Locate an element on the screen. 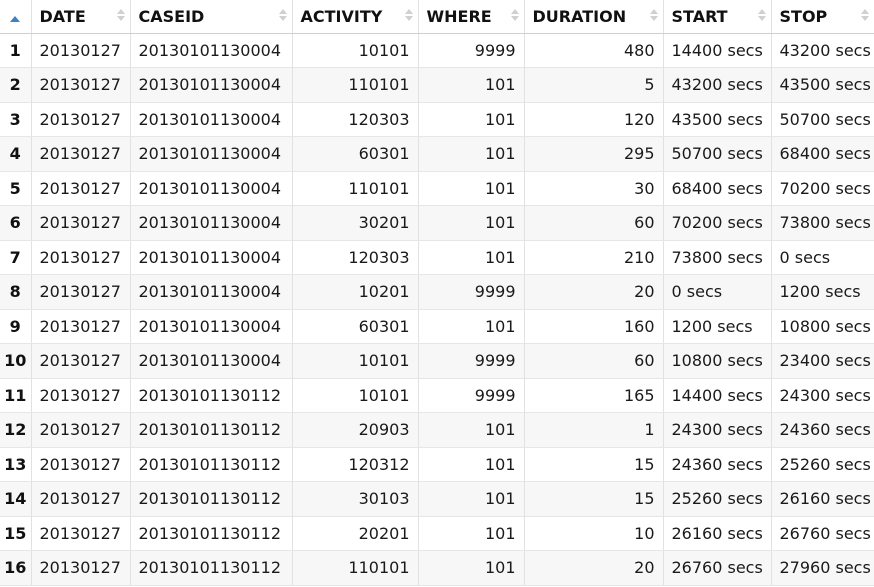  column-header-caseid: CASEID is located at coordinates (211, 17).